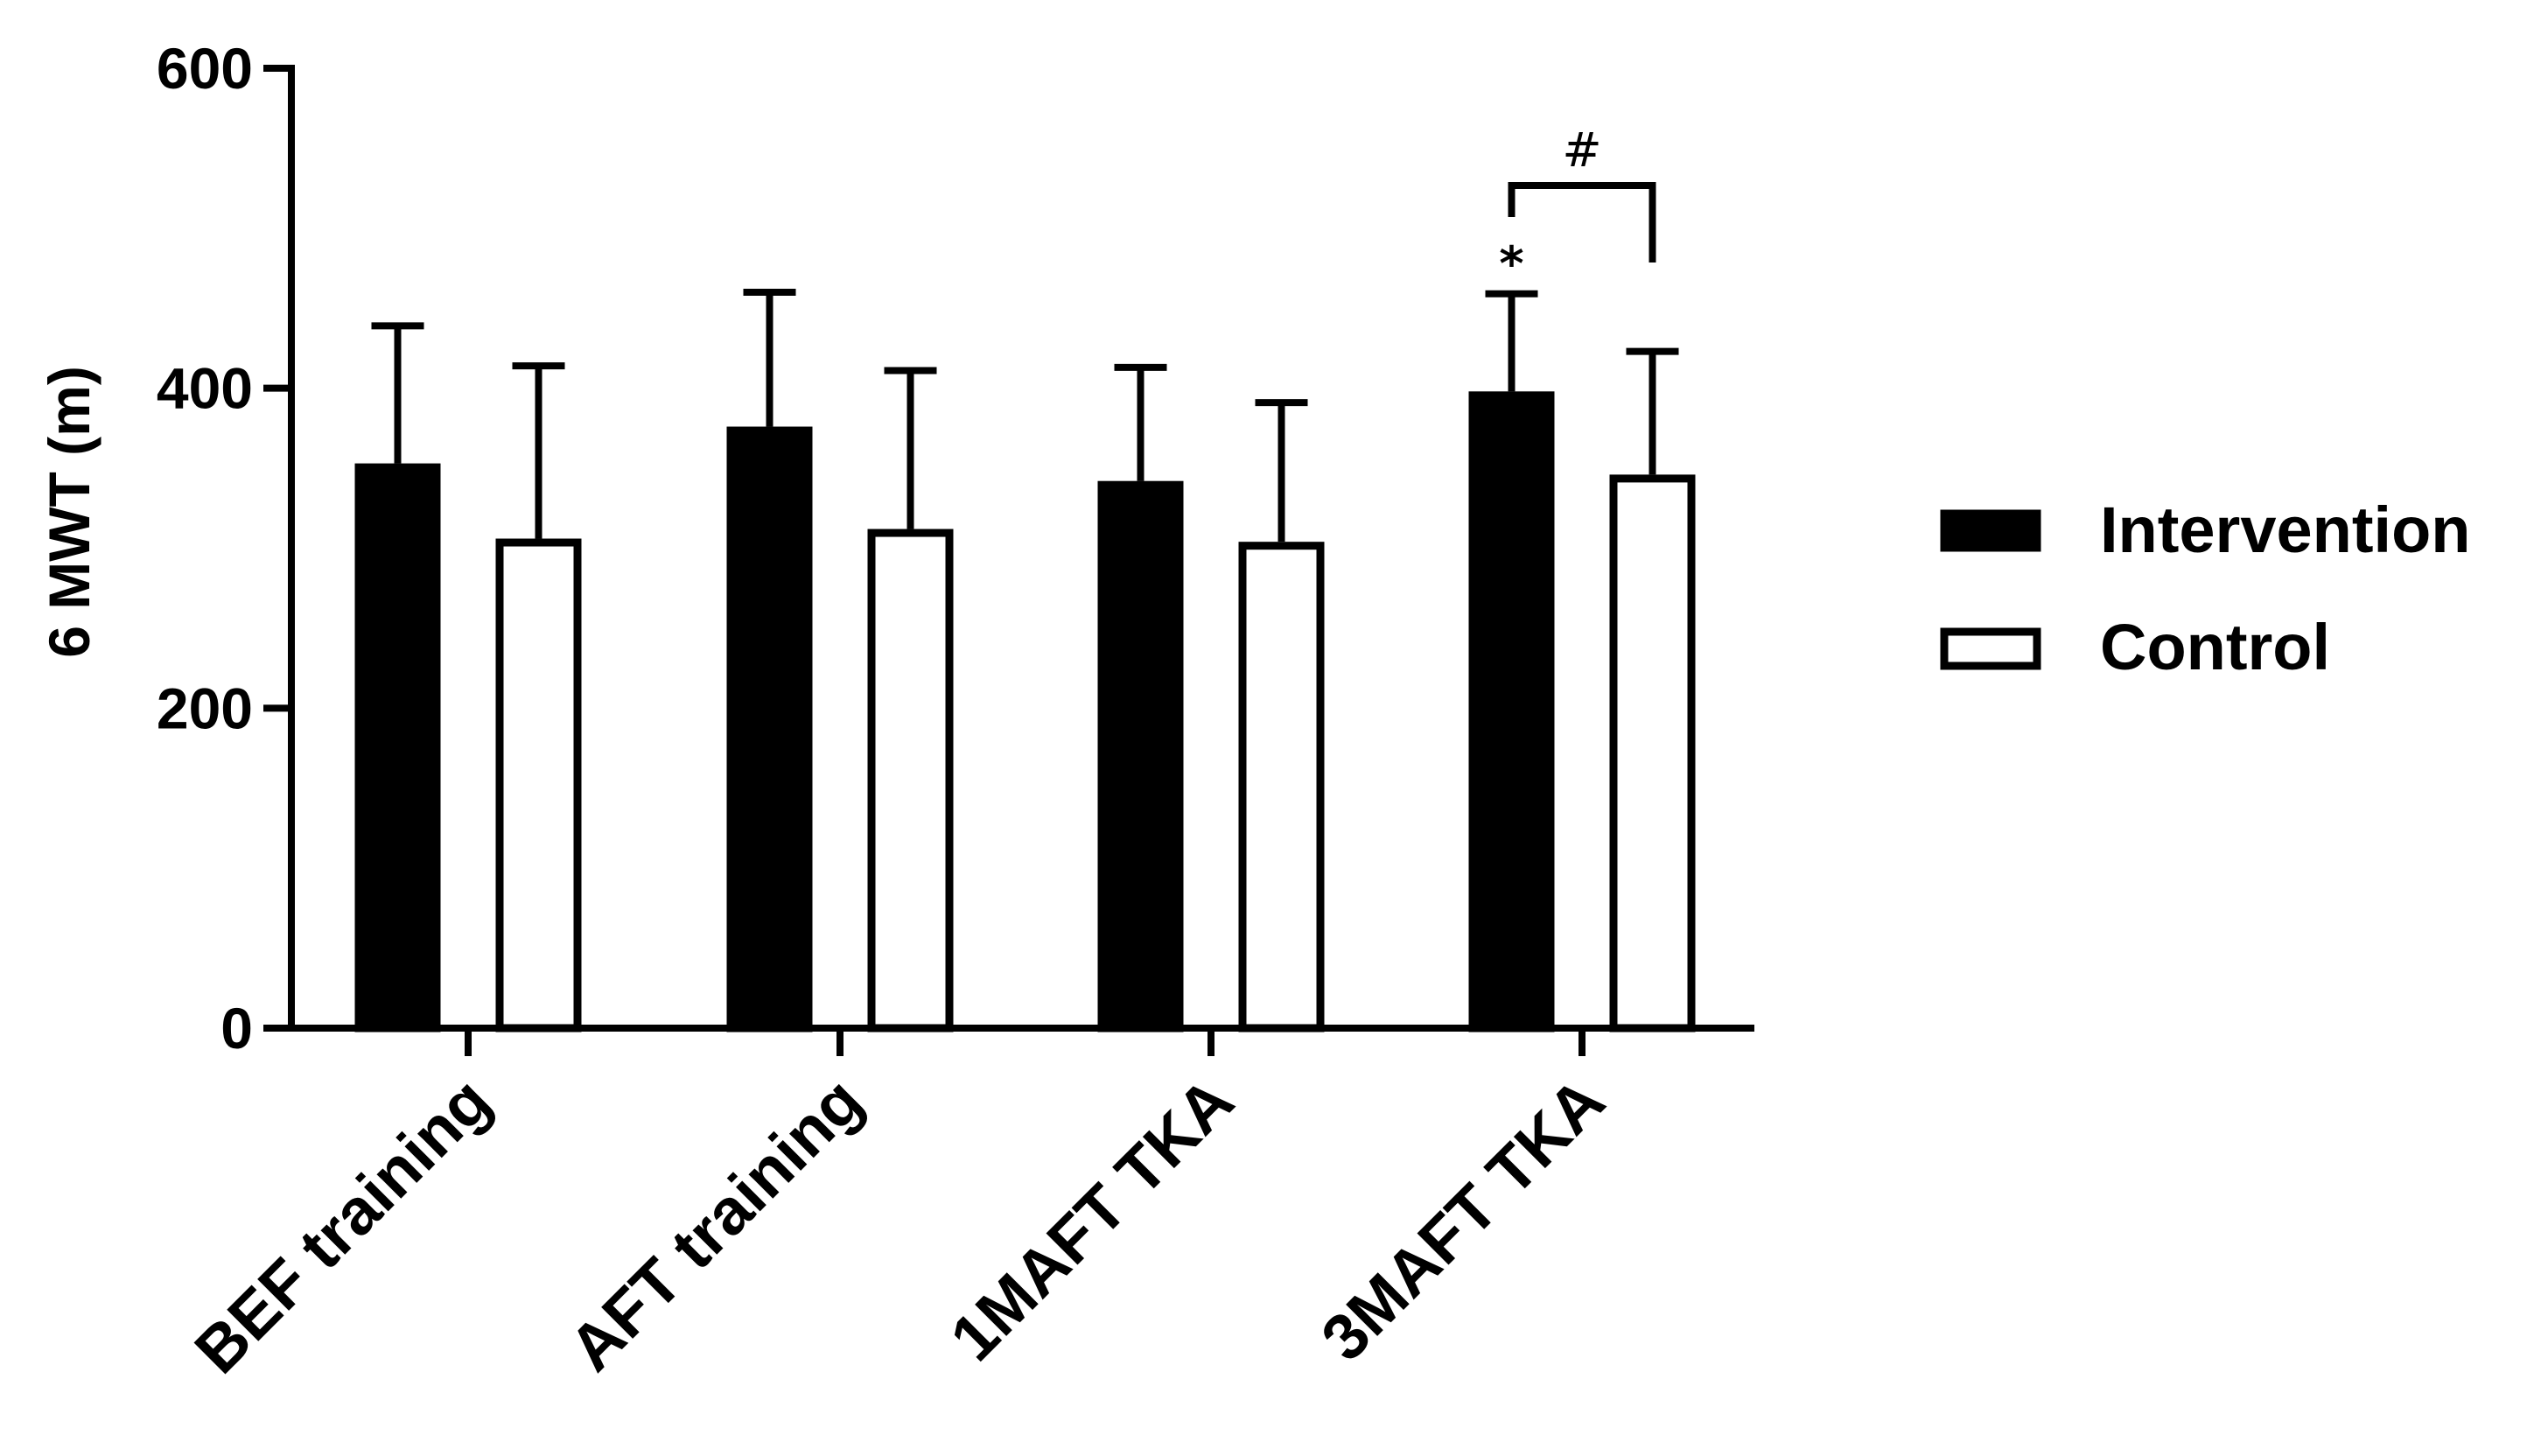  Describe the element at coordinates (2205, 588) in the screenshot. I see `legend: Intervention Control` at that location.